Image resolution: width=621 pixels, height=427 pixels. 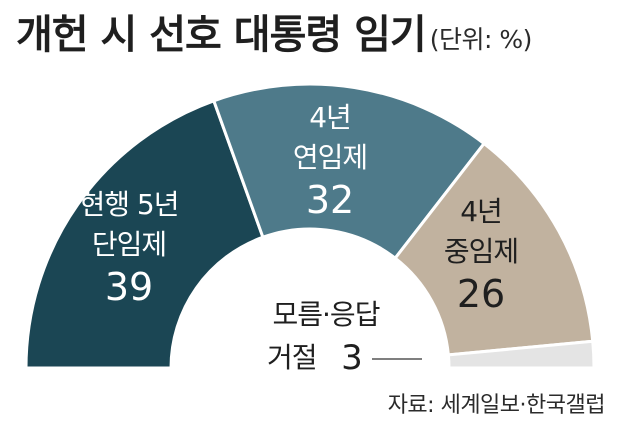 I want to click on unit-label: (단위: %), so click(x=481, y=39).